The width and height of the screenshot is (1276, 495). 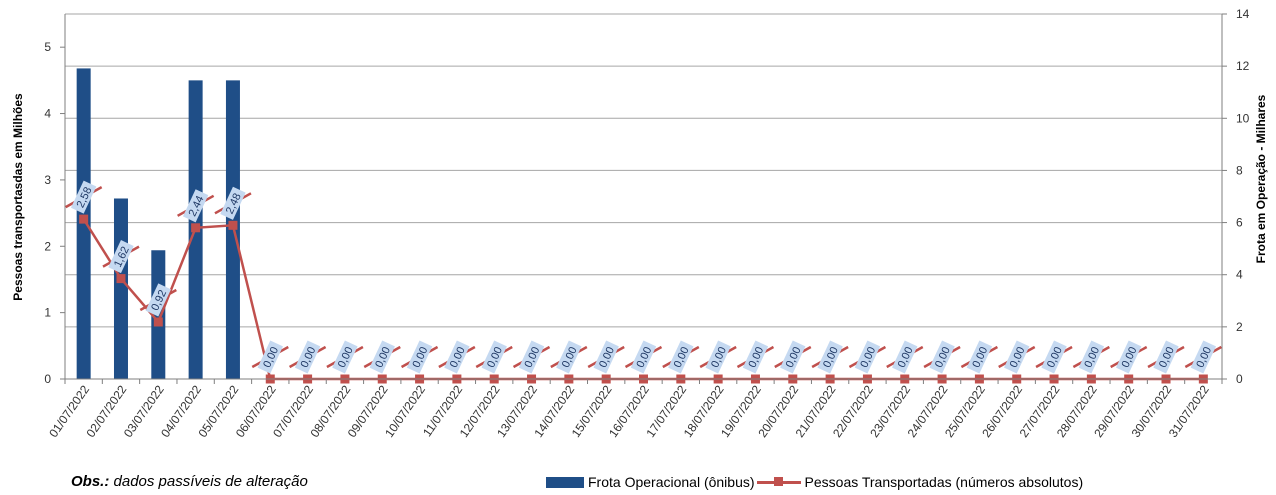 I want to click on y2-tick-label: 10, so click(x=1243, y=118).